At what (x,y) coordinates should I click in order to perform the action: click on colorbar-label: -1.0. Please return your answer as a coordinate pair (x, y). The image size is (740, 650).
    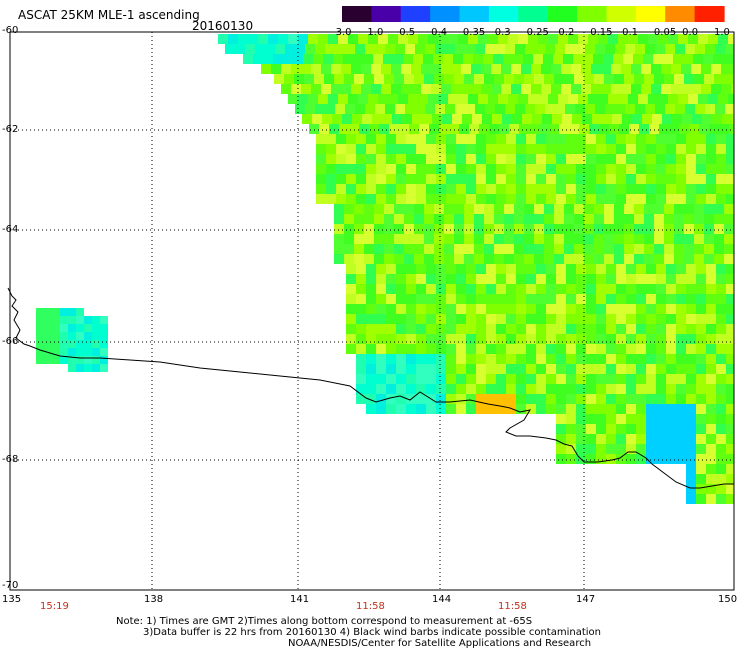
    Looking at the image, I should click on (373, 32).